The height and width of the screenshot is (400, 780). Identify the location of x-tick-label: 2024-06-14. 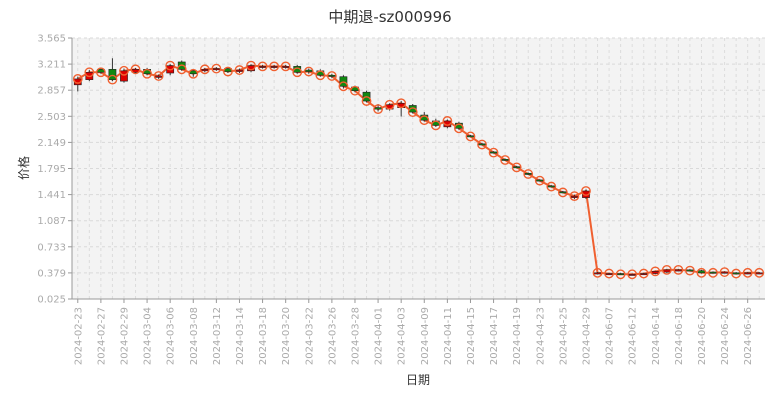
(656, 336).